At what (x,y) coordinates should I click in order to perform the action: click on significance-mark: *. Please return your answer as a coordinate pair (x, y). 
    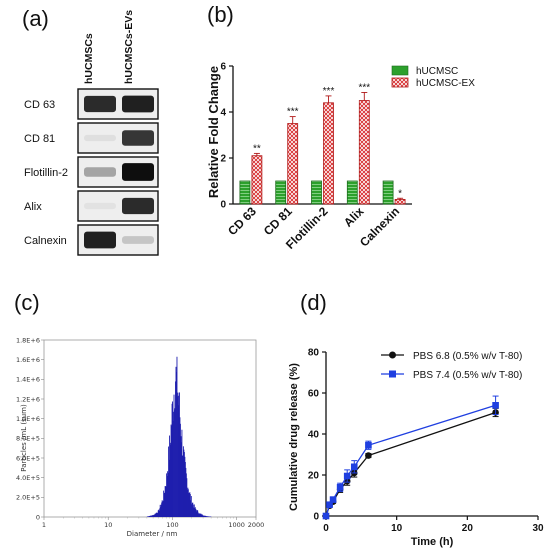
    Looking at the image, I should click on (400, 193).